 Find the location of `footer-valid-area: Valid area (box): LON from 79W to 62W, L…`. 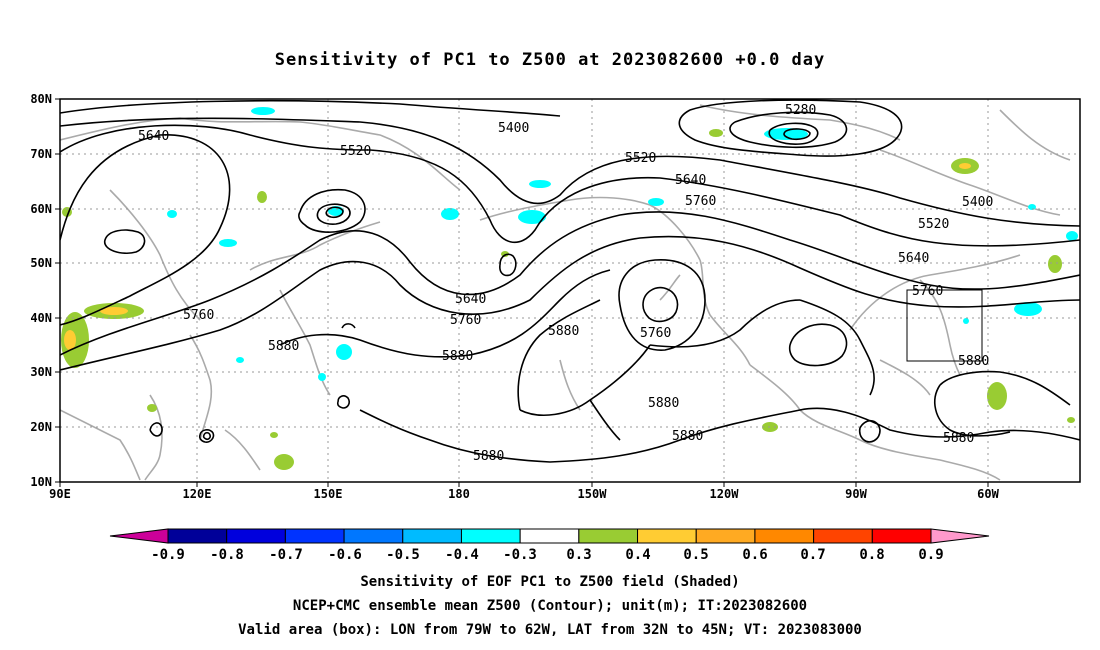

footer-valid-area: Valid area (box): LON from 79W to 62W, L… is located at coordinates (550, 630).